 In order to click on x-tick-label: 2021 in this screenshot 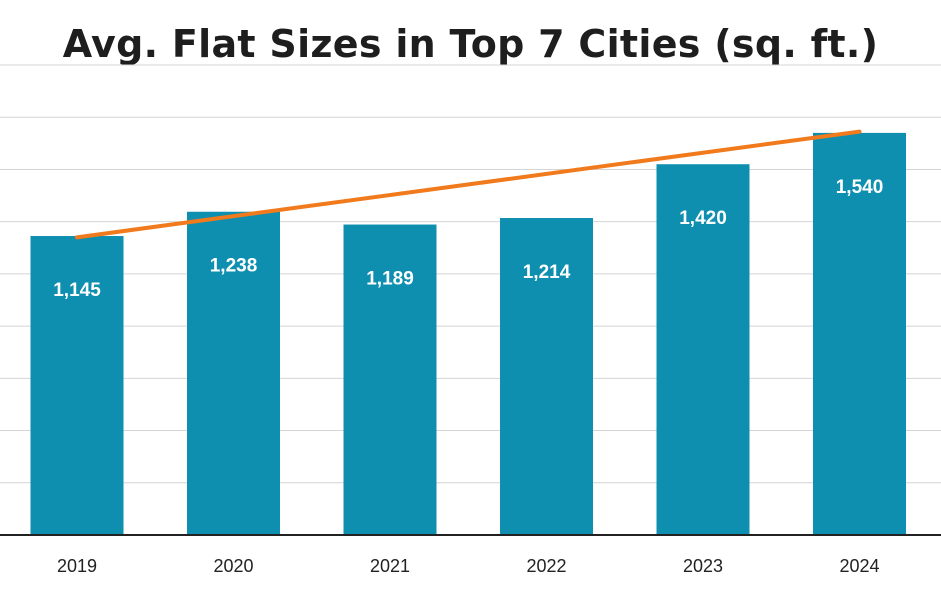, I will do `click(390, 566)`.